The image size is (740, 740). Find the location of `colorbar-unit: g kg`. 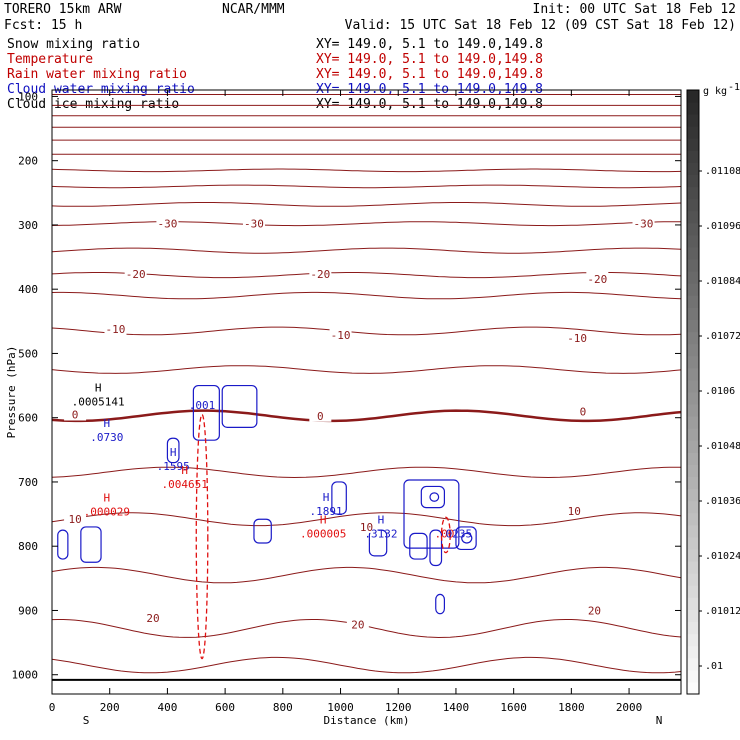

colorbar-unit: g kg is located at coordinates (715, 91).